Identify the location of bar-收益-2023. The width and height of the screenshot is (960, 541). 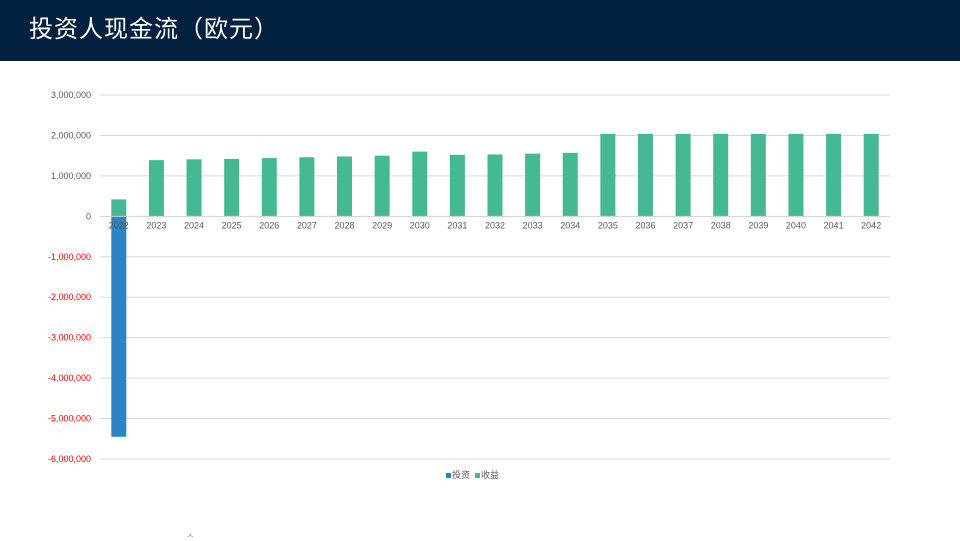
(156, 188).